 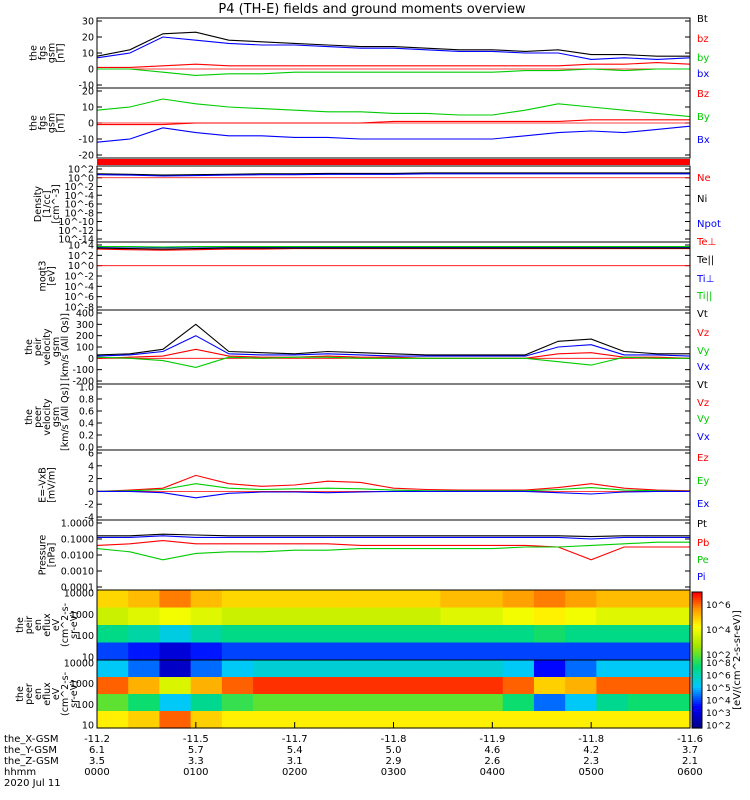 What do you see at coordinates (52, 555) in the screenshot?
I see `panel-ylabel: [nPa]` at bounding box center [52, 555].